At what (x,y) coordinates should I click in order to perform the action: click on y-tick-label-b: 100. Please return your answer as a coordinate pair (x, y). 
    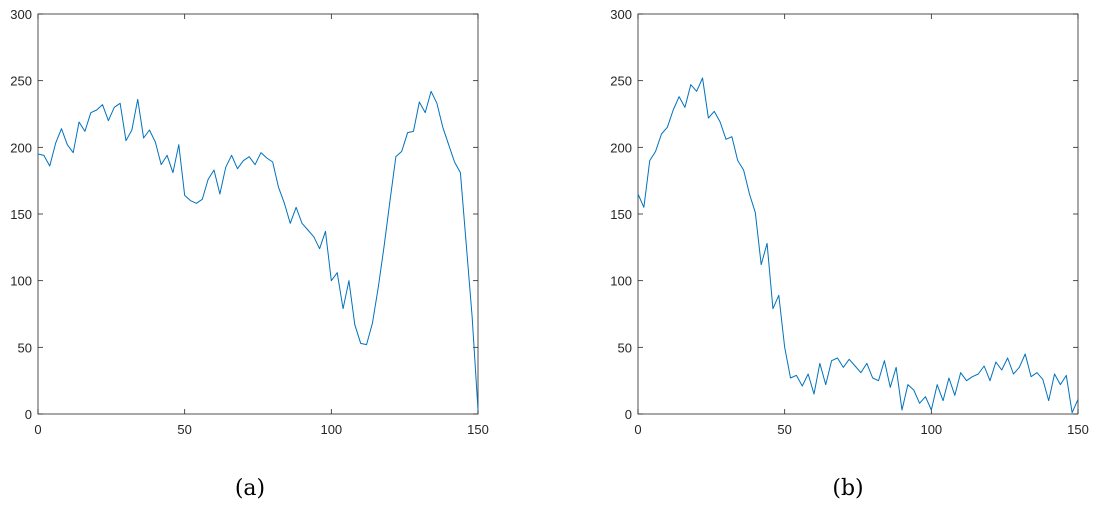
    Looking at the image, I should click on (621, 281).